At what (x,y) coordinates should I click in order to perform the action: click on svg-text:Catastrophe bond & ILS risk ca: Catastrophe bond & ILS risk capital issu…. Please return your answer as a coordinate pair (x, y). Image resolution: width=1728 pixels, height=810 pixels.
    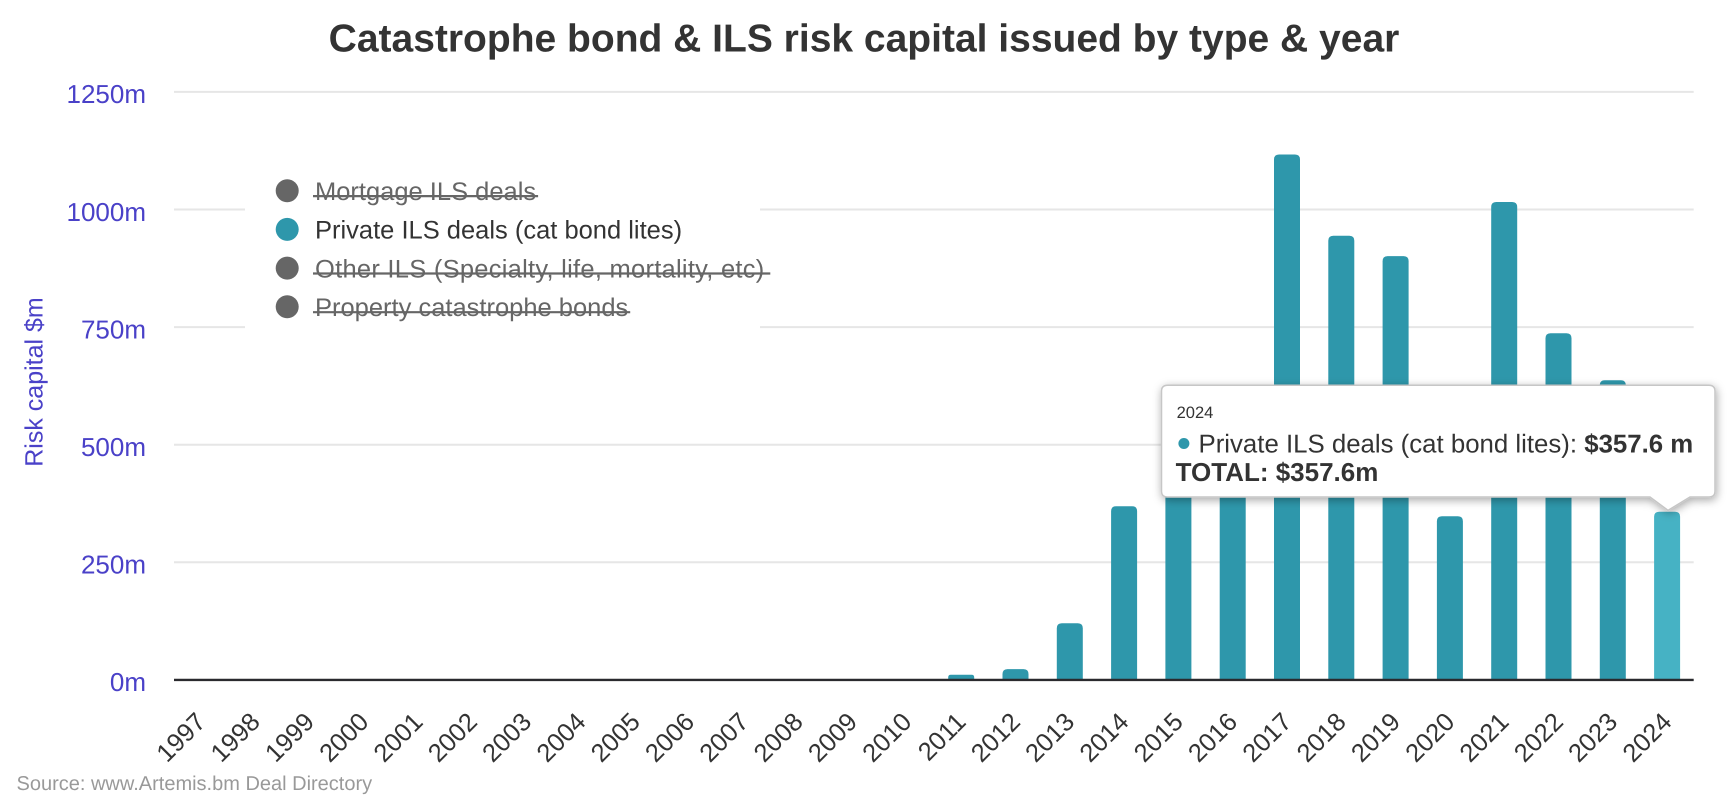
    Looking at the image, I should click on (864, 38).